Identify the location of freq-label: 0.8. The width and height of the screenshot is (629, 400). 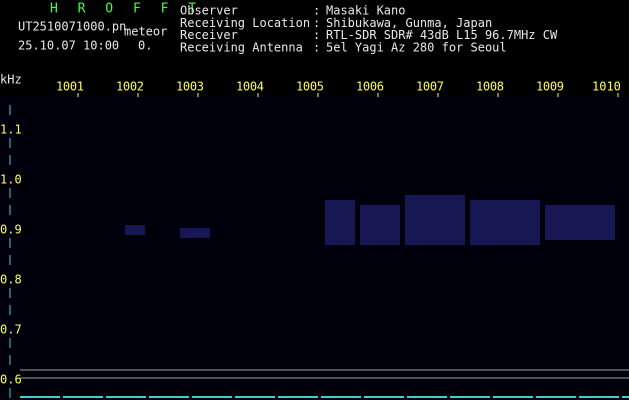
(11, 280).